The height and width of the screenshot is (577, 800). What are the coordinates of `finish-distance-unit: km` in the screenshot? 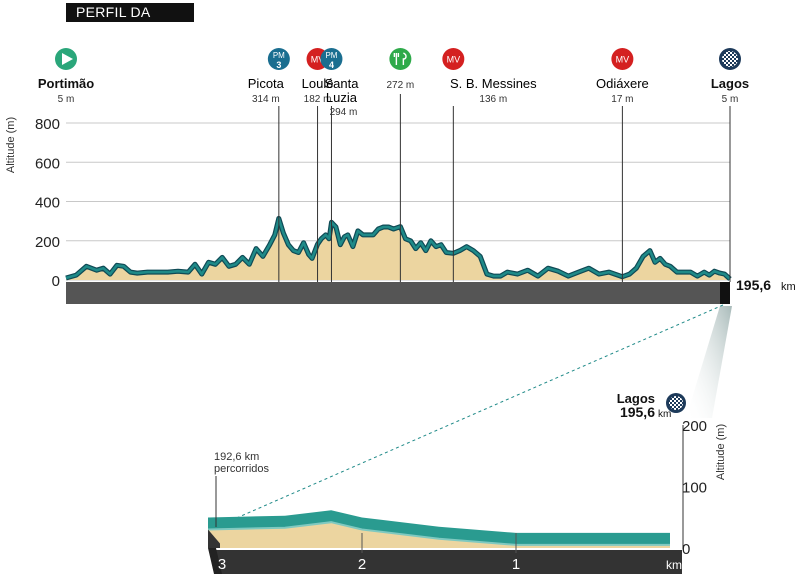 It's located at (788, 287).